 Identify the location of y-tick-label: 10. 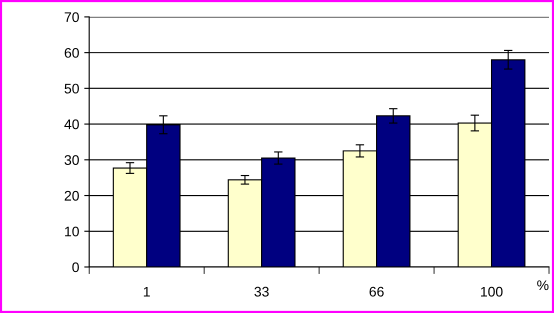
(72, 231).